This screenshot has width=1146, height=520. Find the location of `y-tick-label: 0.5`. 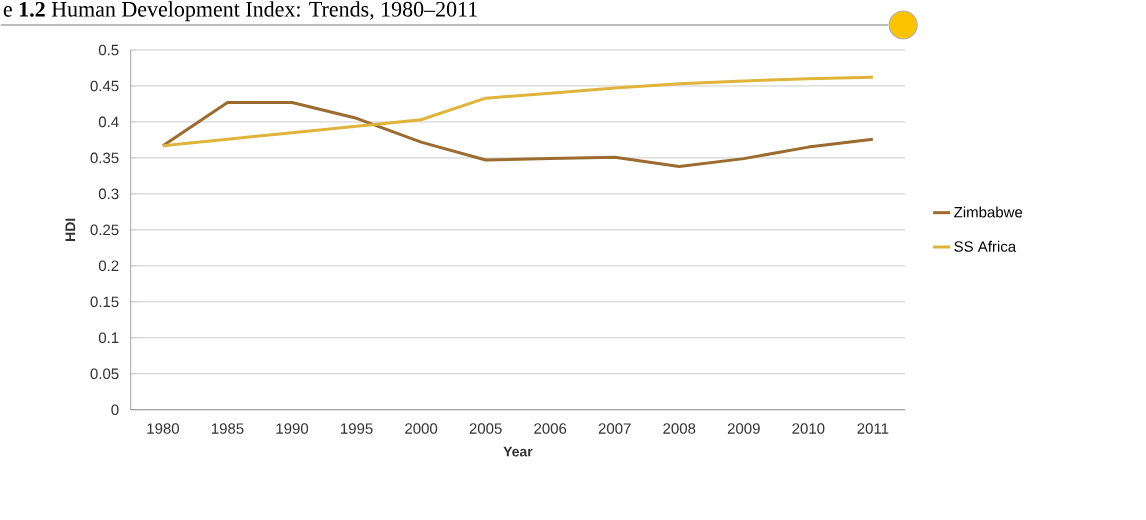

y-tick-label: 0.5 is located at coordinates (108, 50).